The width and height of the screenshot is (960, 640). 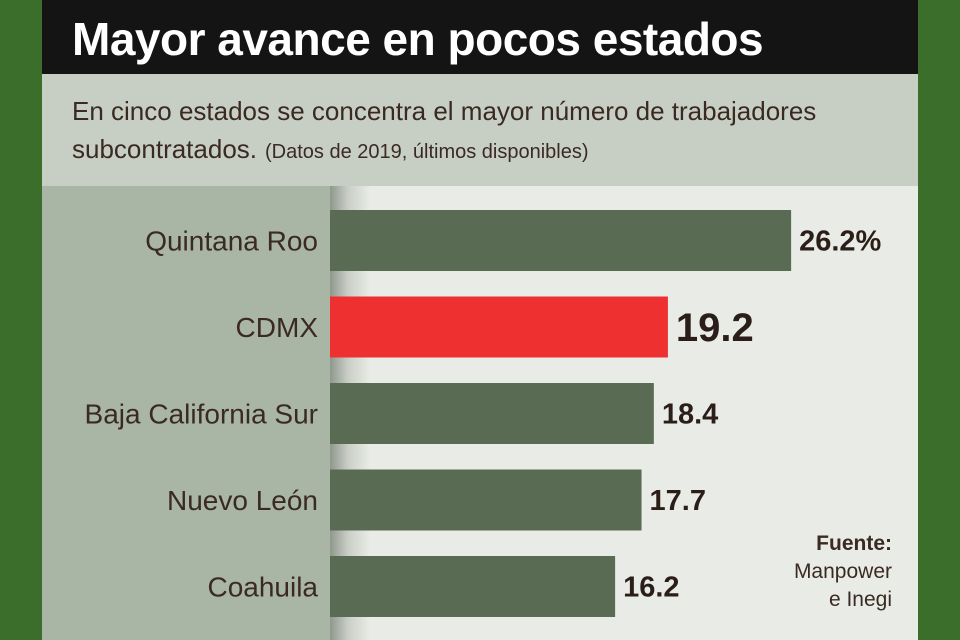 What do you see at coordinates (561, 240) in the screenshot?
I see `bar-quintana-roo` at bounding box center [561, 240].